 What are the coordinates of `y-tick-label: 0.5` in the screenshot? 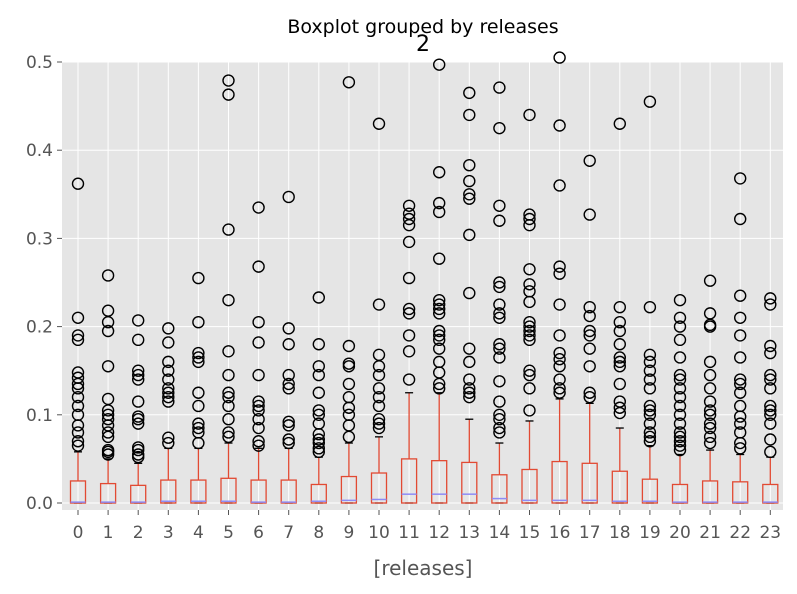 It's located at (39, 63).